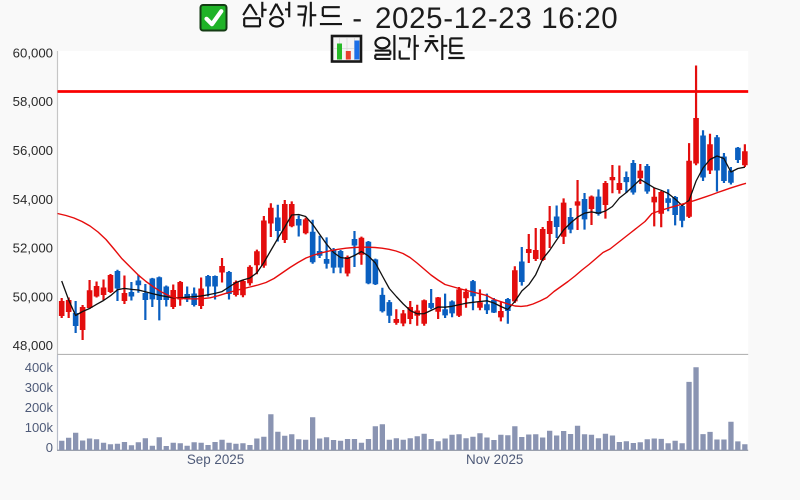 The image size is (800, 500). What do you see at coordinates (33, 199) in the screenshot?
I see `svg-text: 54,000` at bounding box center [33, 199].